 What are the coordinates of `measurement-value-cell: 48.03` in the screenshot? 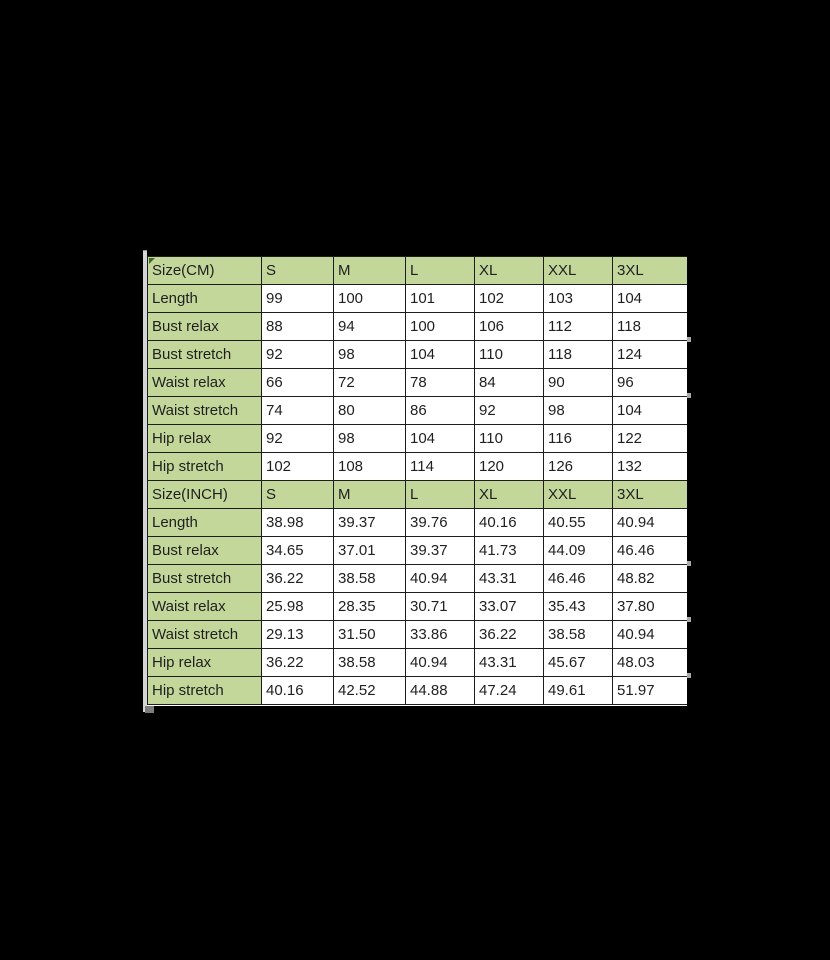 It's located at (649, 662).